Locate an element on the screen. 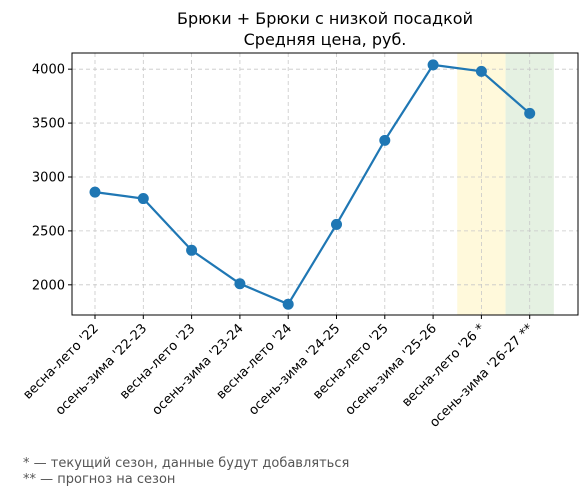 Image resolution: width=588 pixels, height=498 pixels. x-tick-label: осень-зима '22-23 is located at coordinates (101, 369).